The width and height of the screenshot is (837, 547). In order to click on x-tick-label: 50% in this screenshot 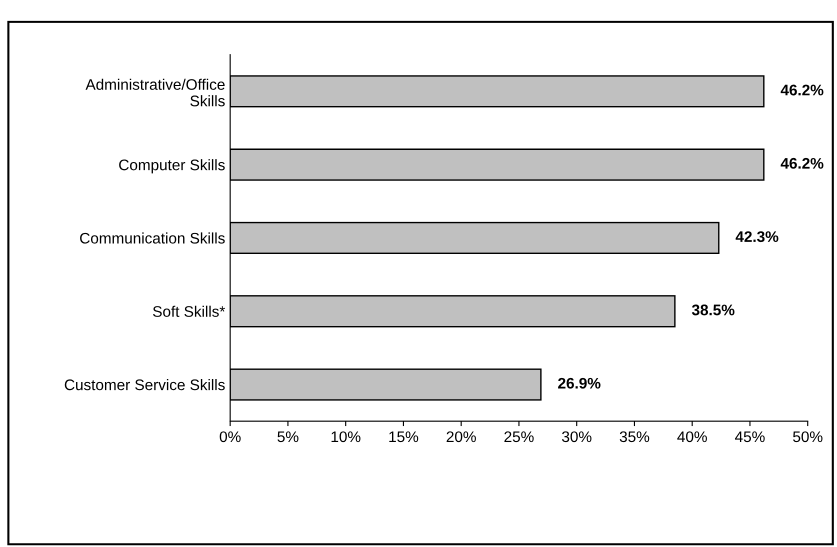, I will do `click(807, 436)`.